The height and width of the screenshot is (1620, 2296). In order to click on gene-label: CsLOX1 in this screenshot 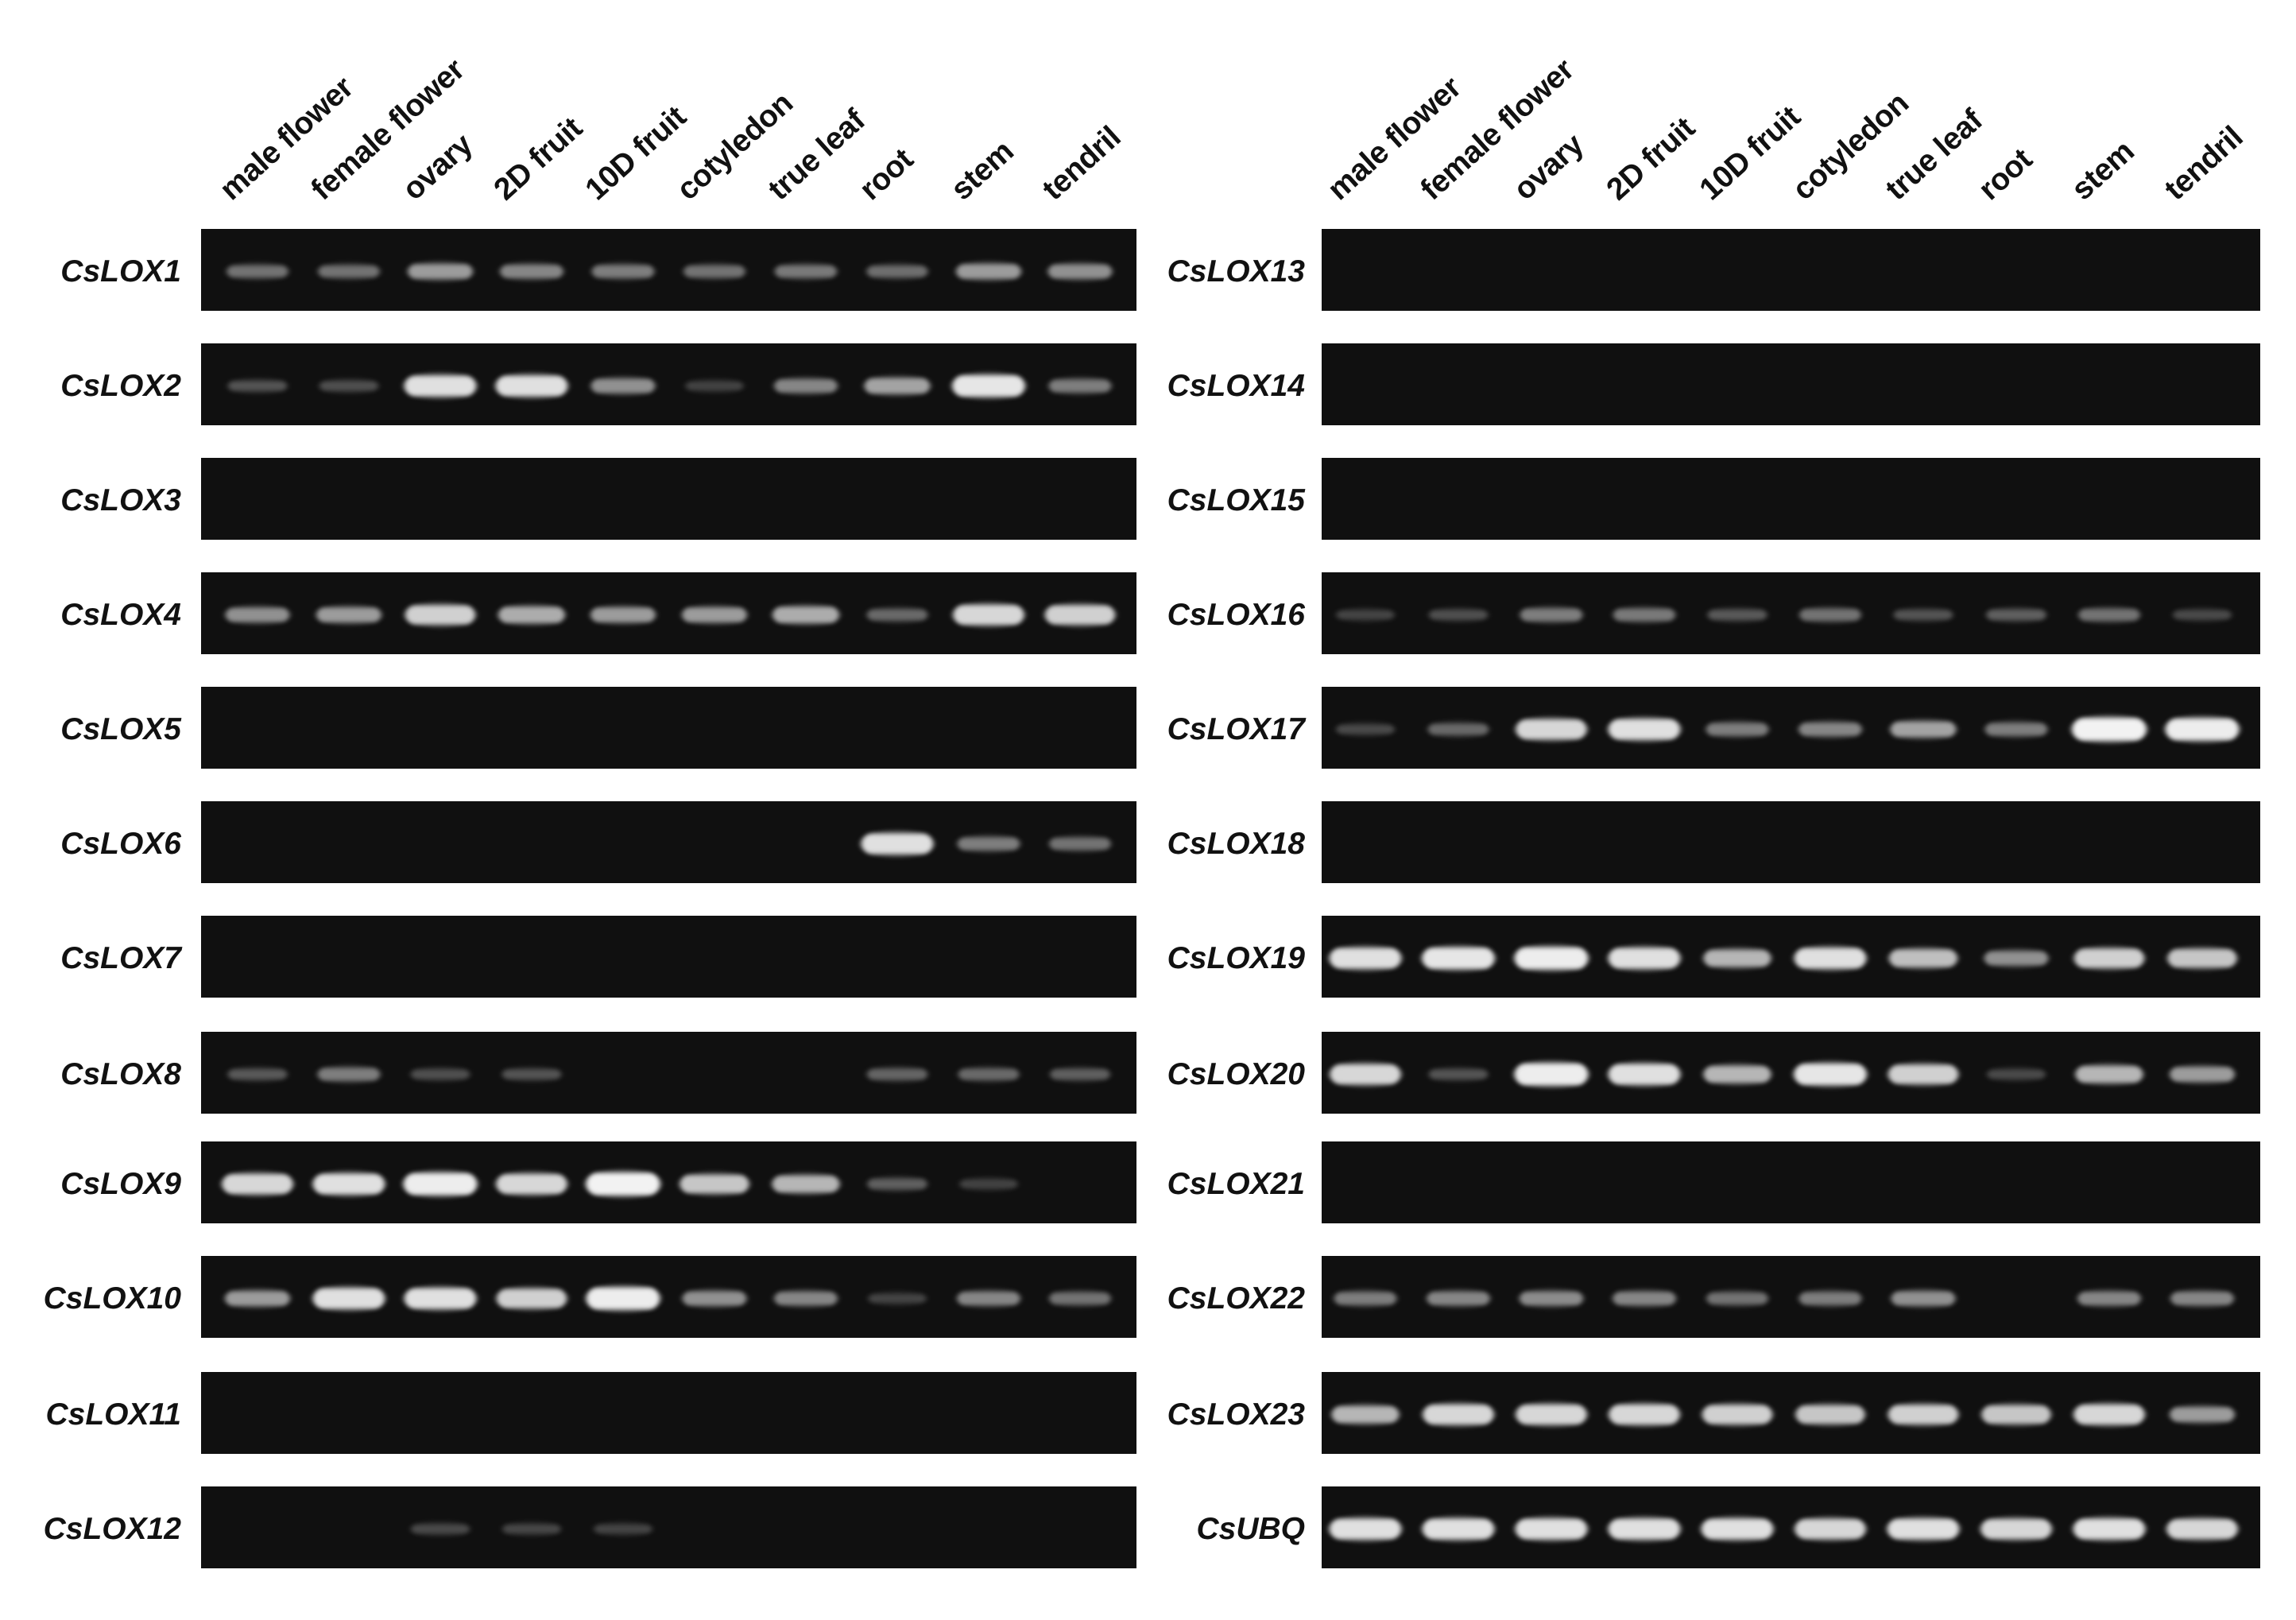, I will do `click(120, 271)`.